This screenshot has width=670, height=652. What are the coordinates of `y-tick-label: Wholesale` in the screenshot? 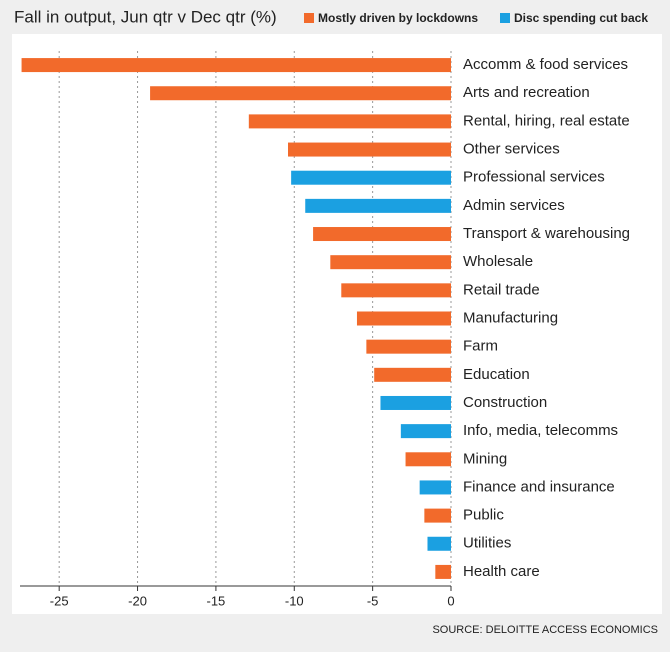 It's located at (498, 261).